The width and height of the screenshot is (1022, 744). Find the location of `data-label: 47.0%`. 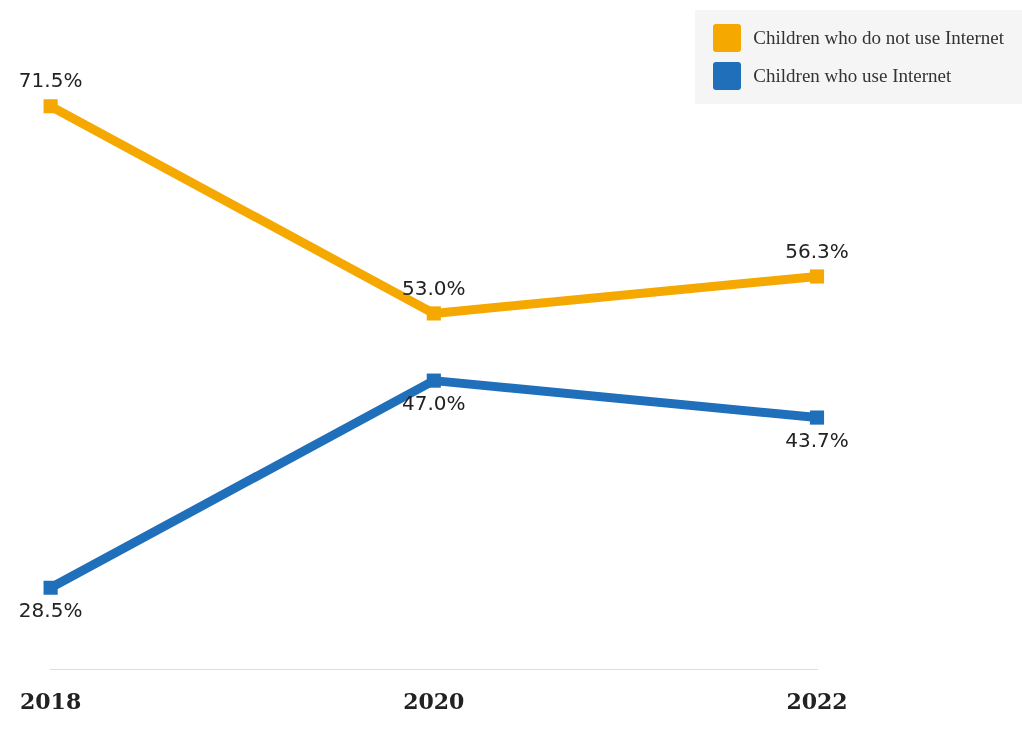

data-label: 47.0% is located at coordinates (434, 402).